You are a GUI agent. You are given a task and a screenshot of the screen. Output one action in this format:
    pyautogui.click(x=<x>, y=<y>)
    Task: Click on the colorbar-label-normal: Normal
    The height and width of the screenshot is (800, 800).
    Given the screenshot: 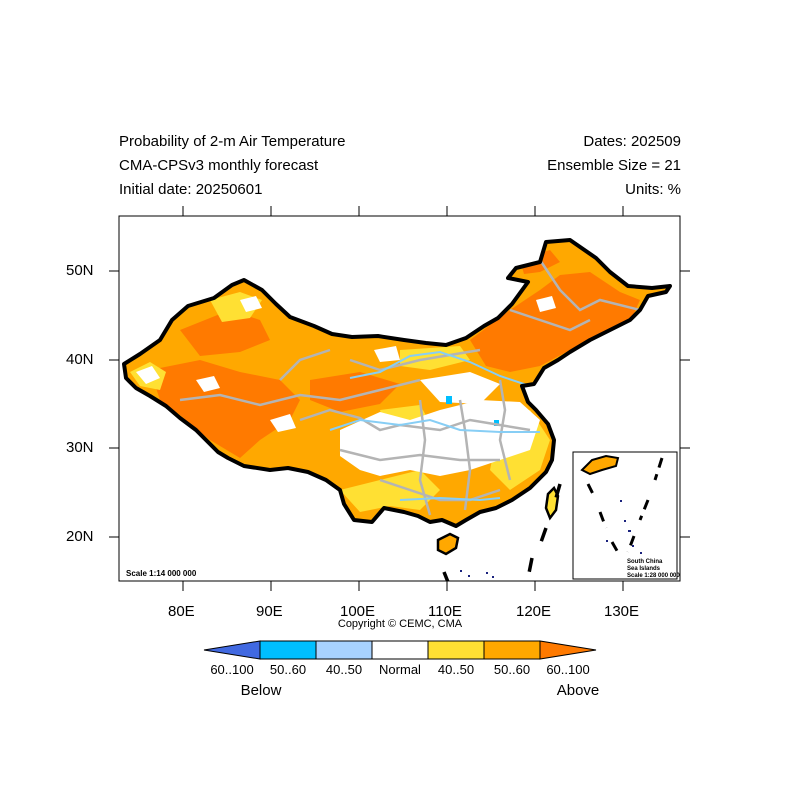 What is the action you would take?
    pyautogui.click(x=400, y=669)
    